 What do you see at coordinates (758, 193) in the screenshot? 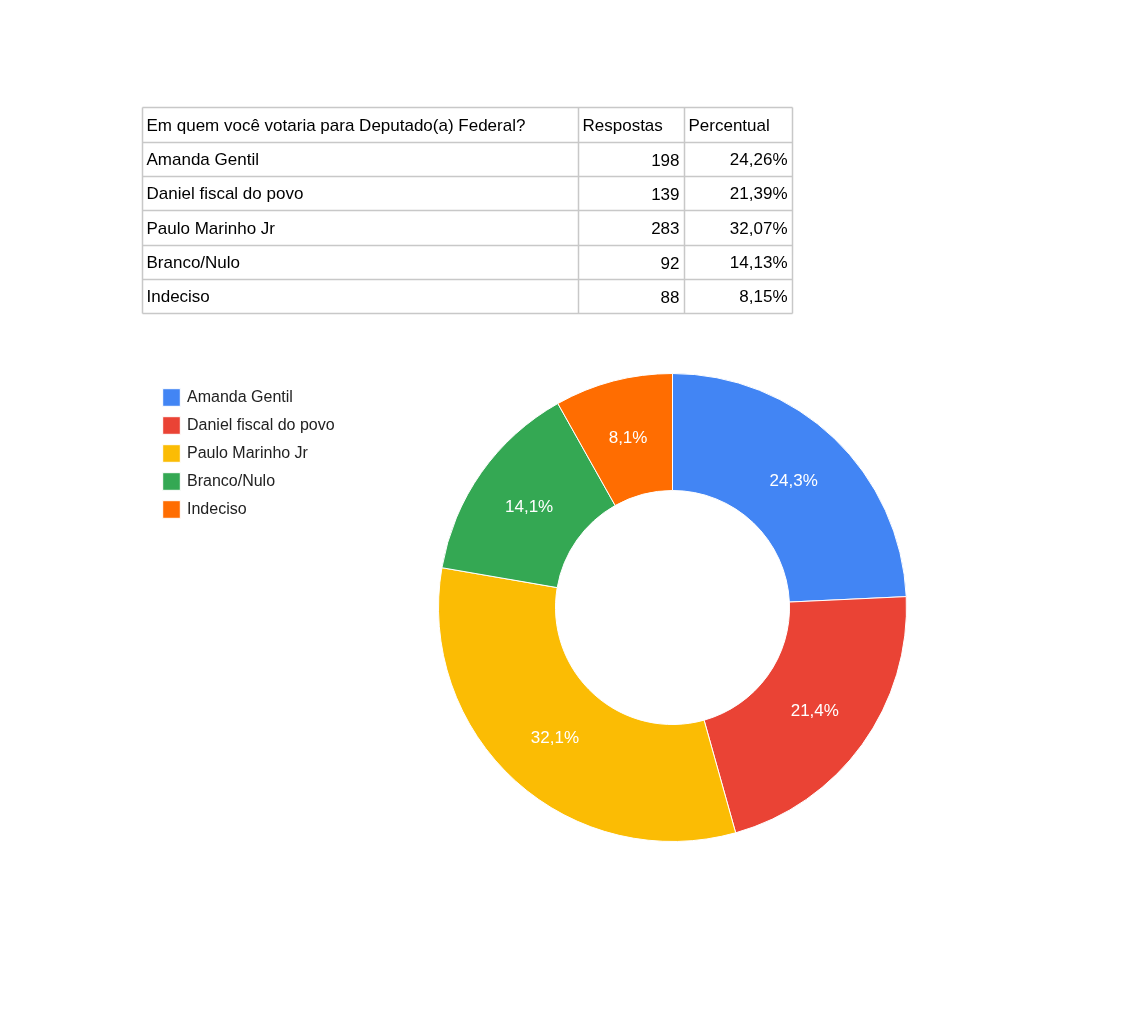
I see `text: 21,39%` at bounding box center [758, 193].